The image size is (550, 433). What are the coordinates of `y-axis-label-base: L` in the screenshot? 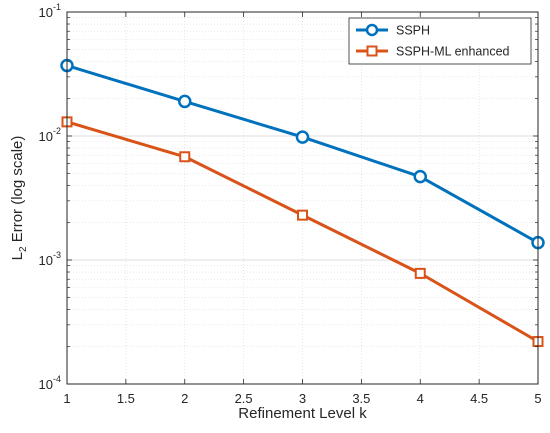 It's located at (17, 256).